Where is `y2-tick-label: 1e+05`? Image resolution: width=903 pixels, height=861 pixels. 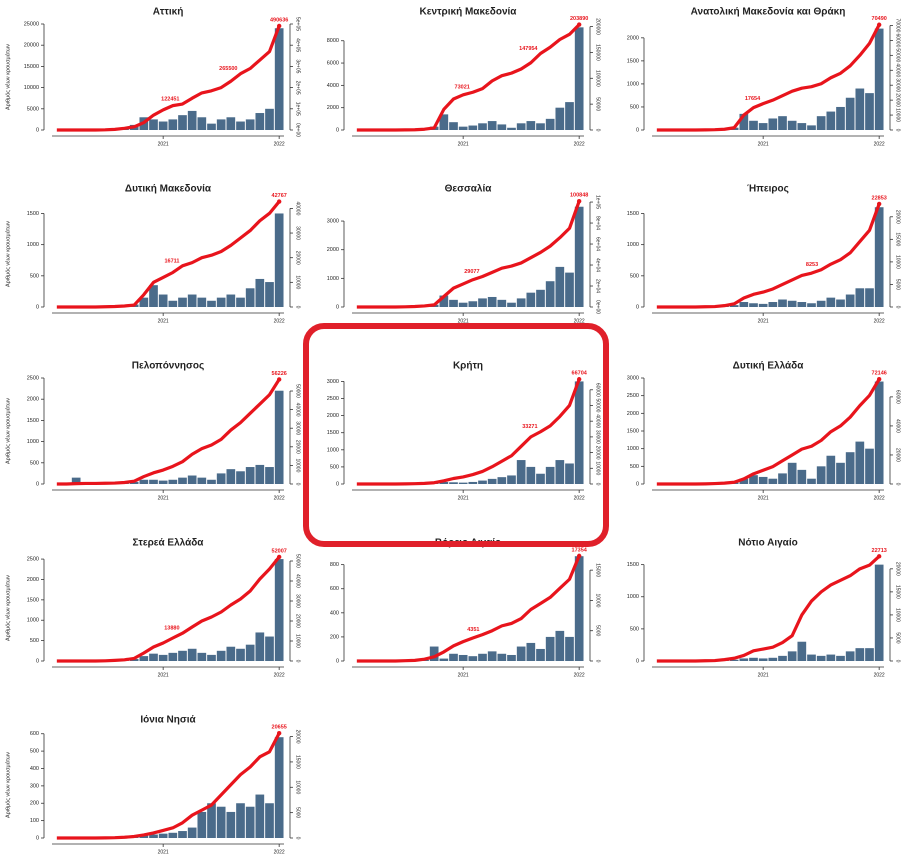
y2-tick-label: 1e+05 is located at coordinates (598, 202).